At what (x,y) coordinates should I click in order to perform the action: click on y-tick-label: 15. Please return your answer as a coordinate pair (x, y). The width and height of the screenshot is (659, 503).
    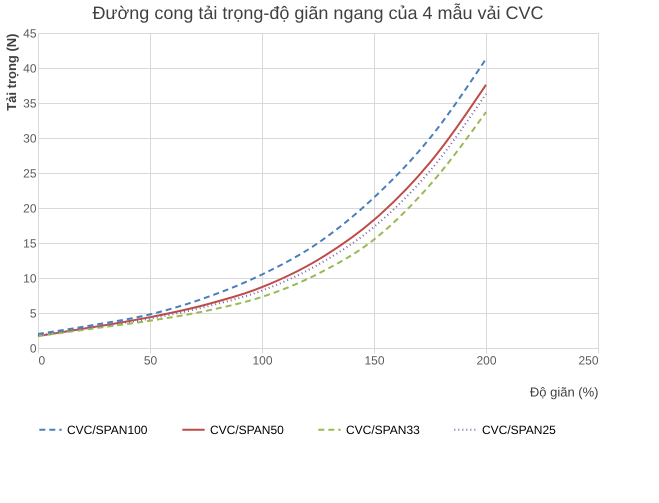
    Looking at the image, I should click on (30, 243).